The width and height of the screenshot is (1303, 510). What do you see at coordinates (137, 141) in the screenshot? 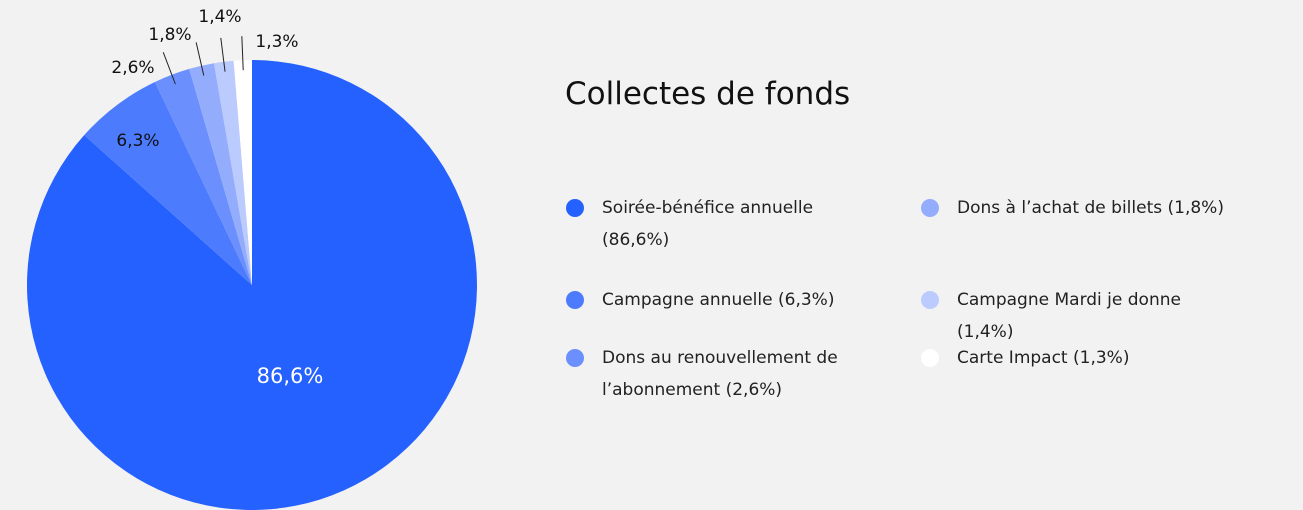
I see `data-label: 6,3%` at bounding box center [137, 141].